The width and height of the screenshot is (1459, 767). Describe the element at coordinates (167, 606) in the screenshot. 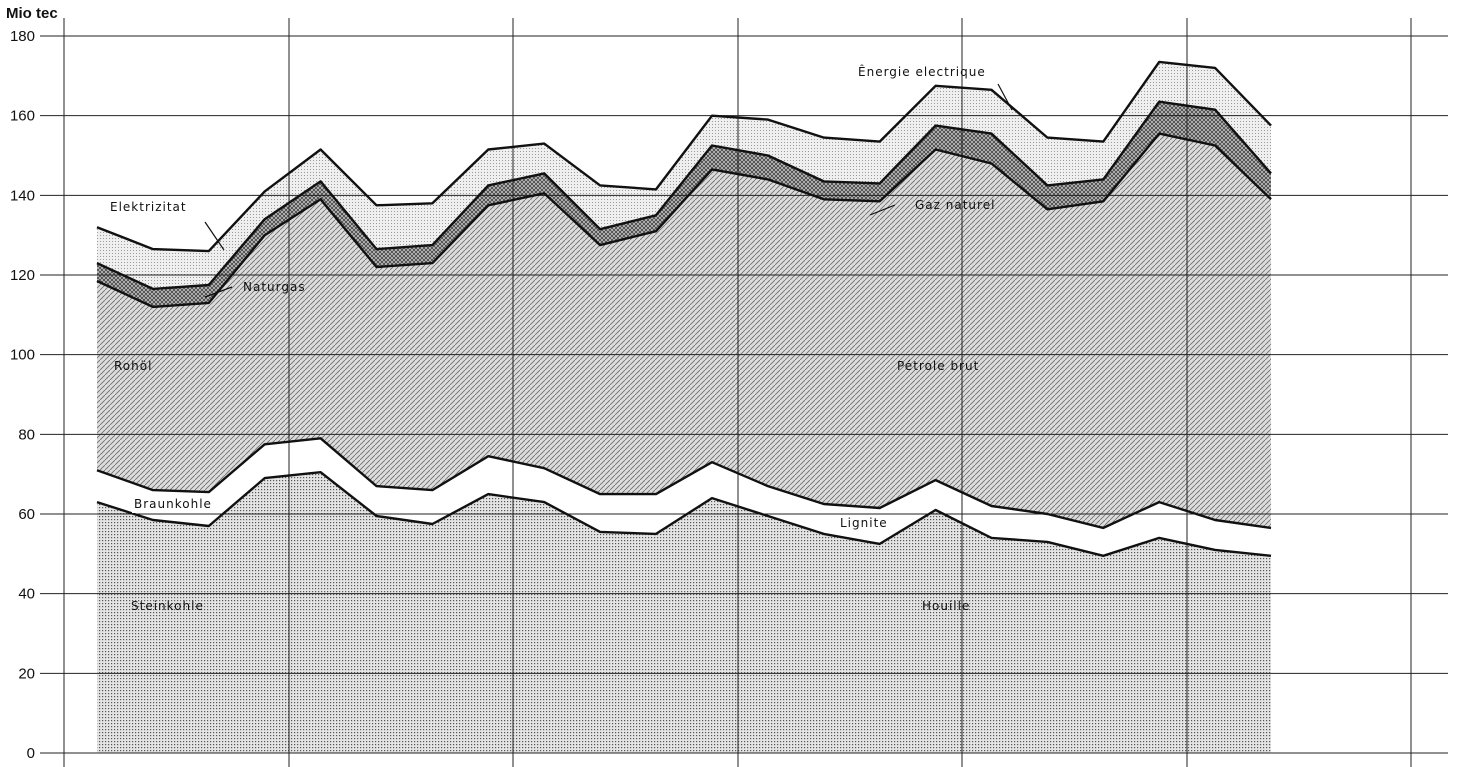

I see `label-steinkohle: Steinkohle` at that location.